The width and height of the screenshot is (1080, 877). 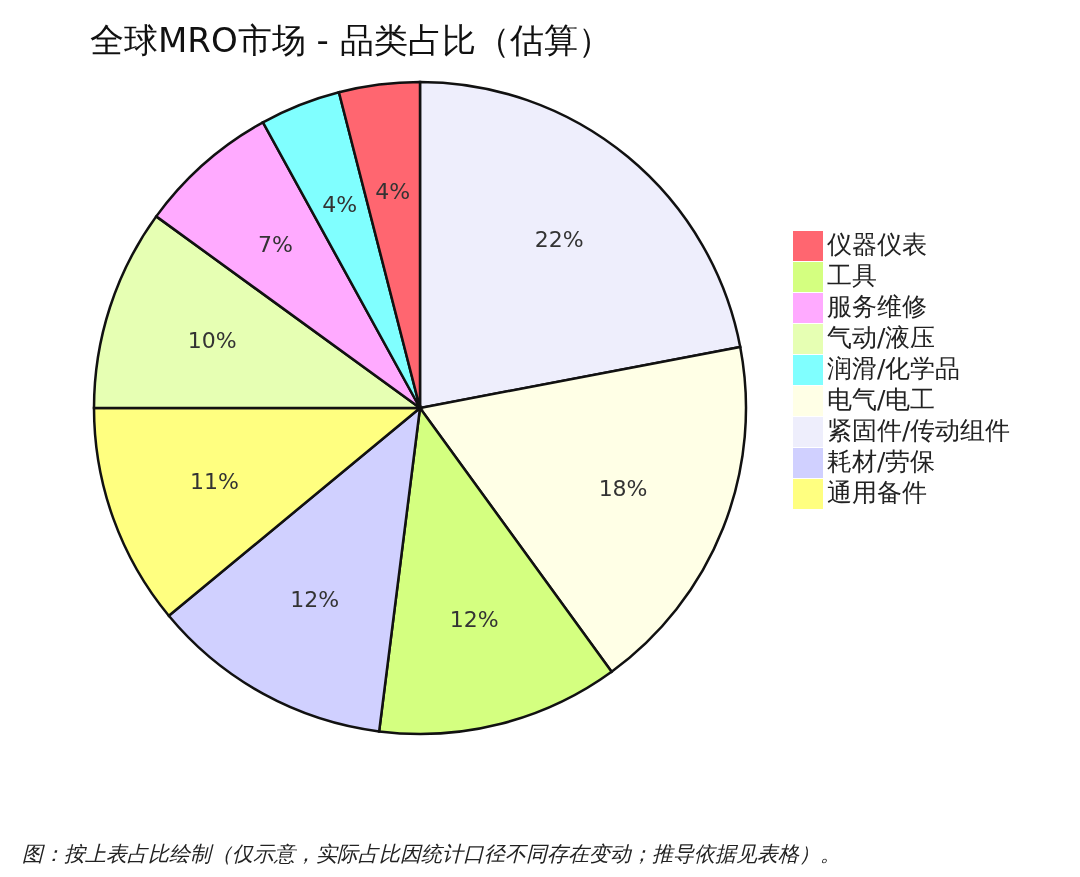 What do you see at coordinates (351, 40) in the screenshot?
I see `chart-title: 全球MRO市场 - 品类占比（估算）` at bounding box center [351, 40].